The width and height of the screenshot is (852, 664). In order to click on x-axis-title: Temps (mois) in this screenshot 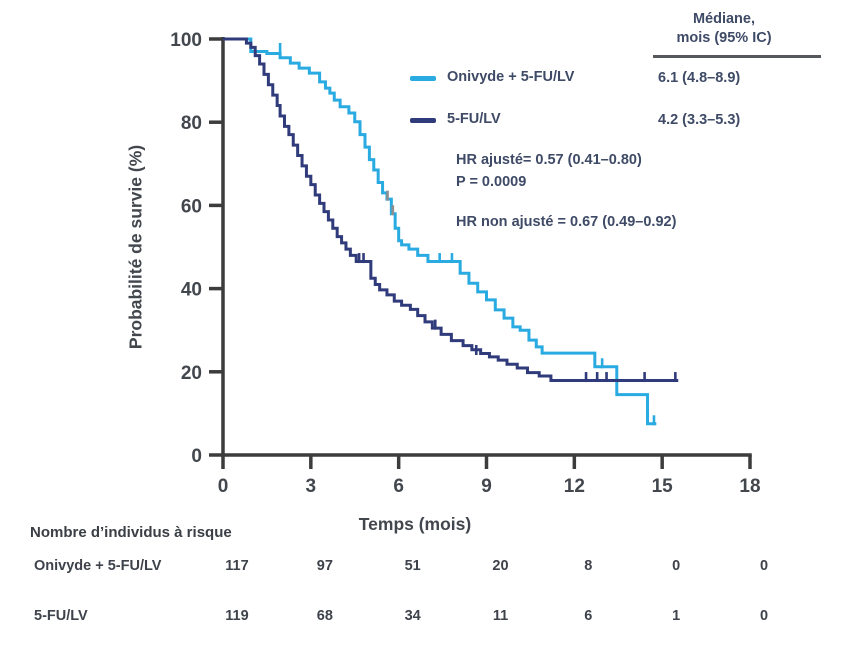, I will do `click(415, 524)`.